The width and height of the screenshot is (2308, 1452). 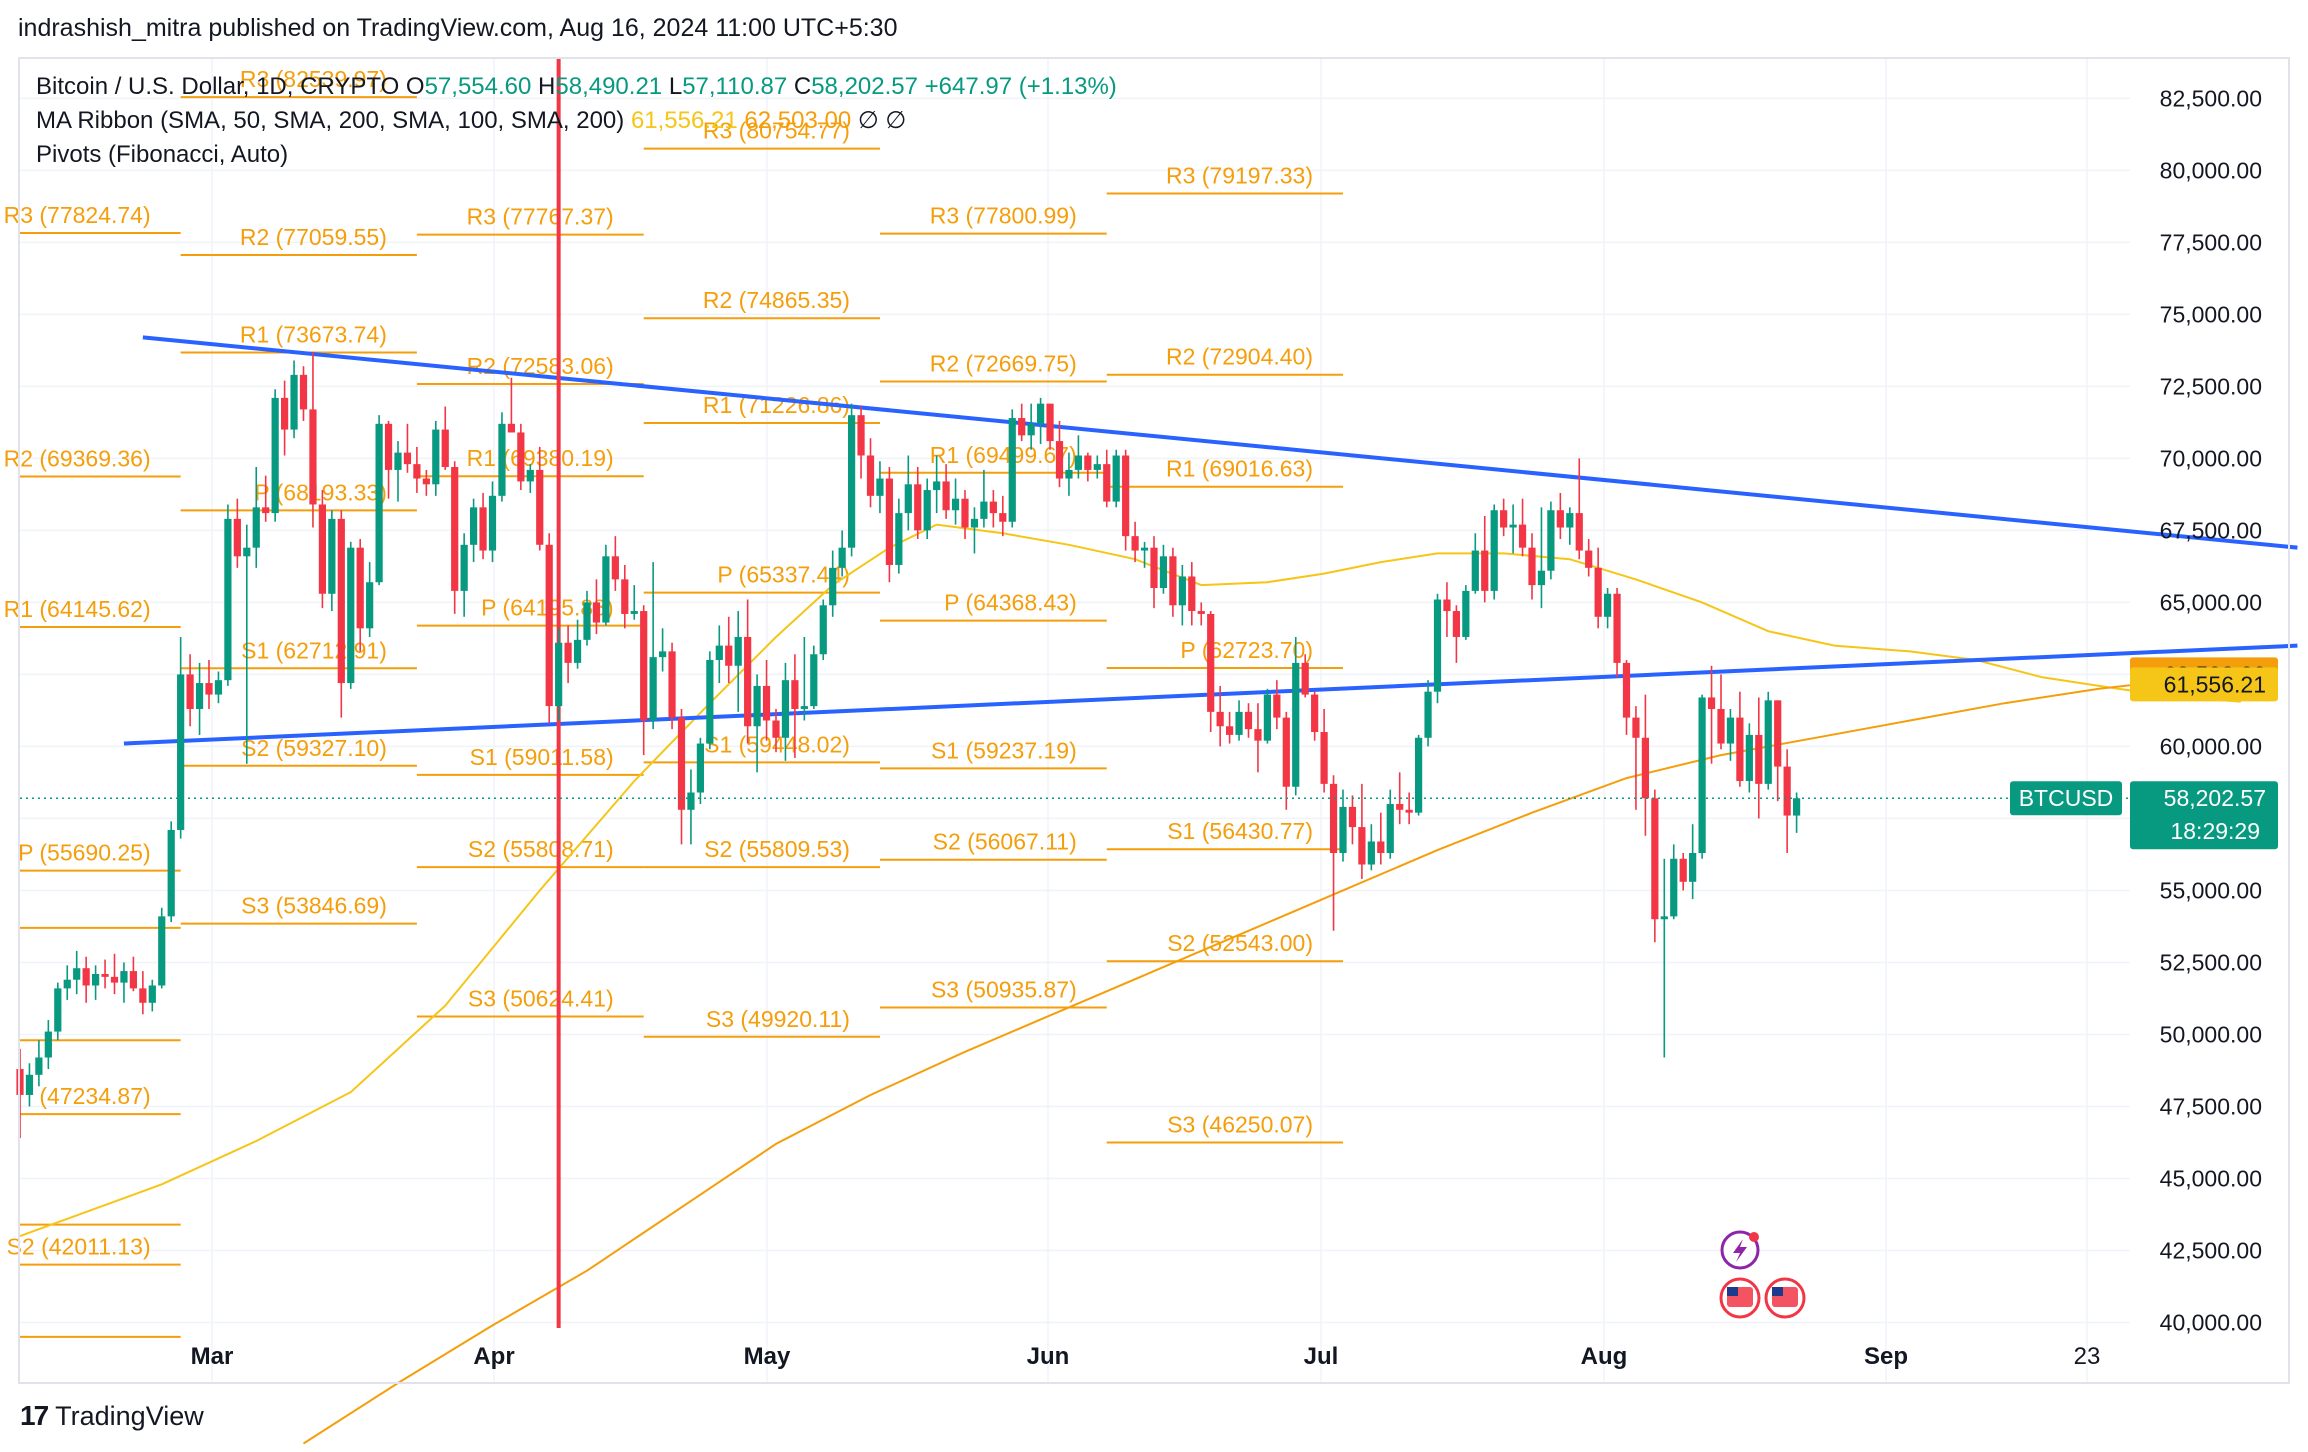 What do you see at coordinates (2211, 602) in the screenshot?
I see `price-tick-label: 65,000.00` at bounding box center [2211, 602].